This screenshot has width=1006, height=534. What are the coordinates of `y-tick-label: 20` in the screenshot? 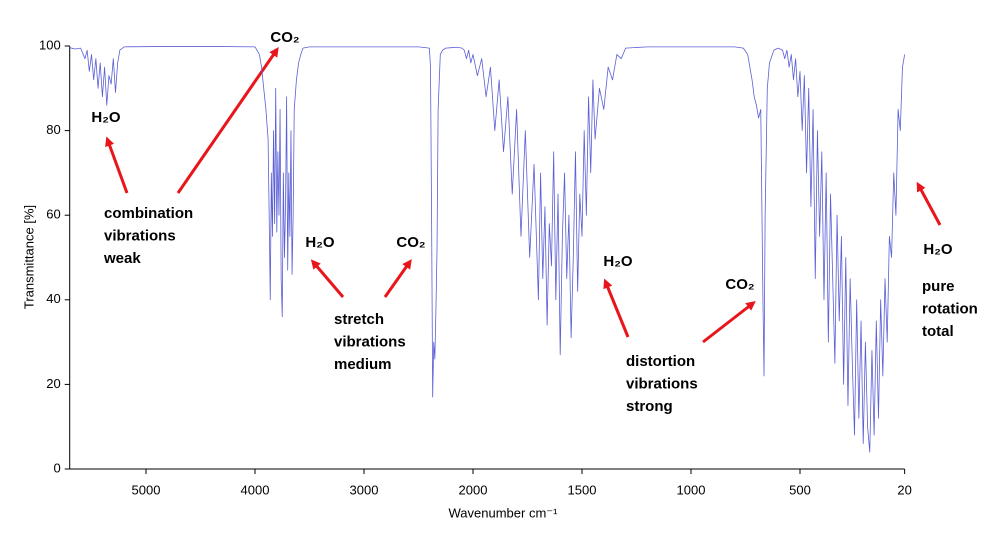 It's located at (53, 383).